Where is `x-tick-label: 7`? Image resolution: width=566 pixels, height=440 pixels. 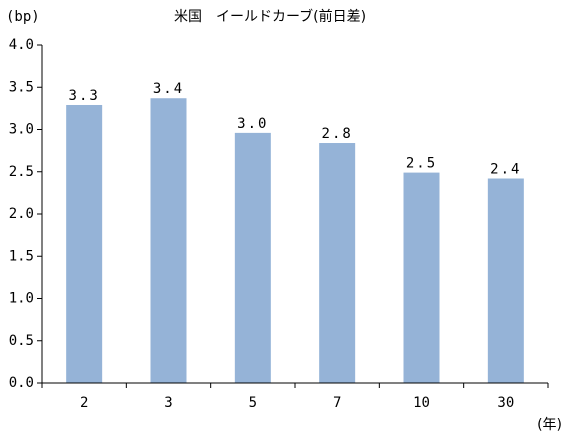
x-tick-label: 7 is located at coordinates (337, 403).